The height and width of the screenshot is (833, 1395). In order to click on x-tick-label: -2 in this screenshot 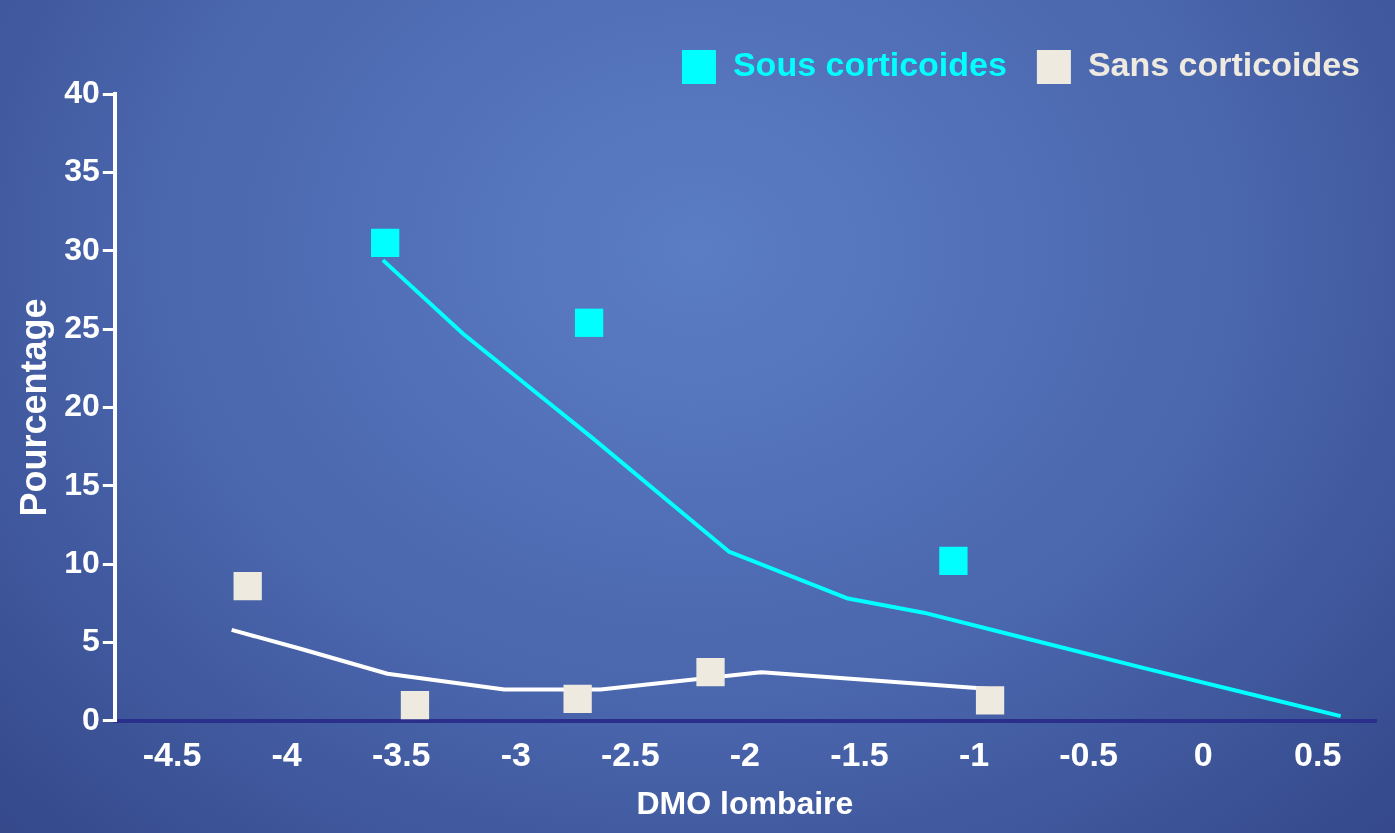, I will do `click(745, 753)`.